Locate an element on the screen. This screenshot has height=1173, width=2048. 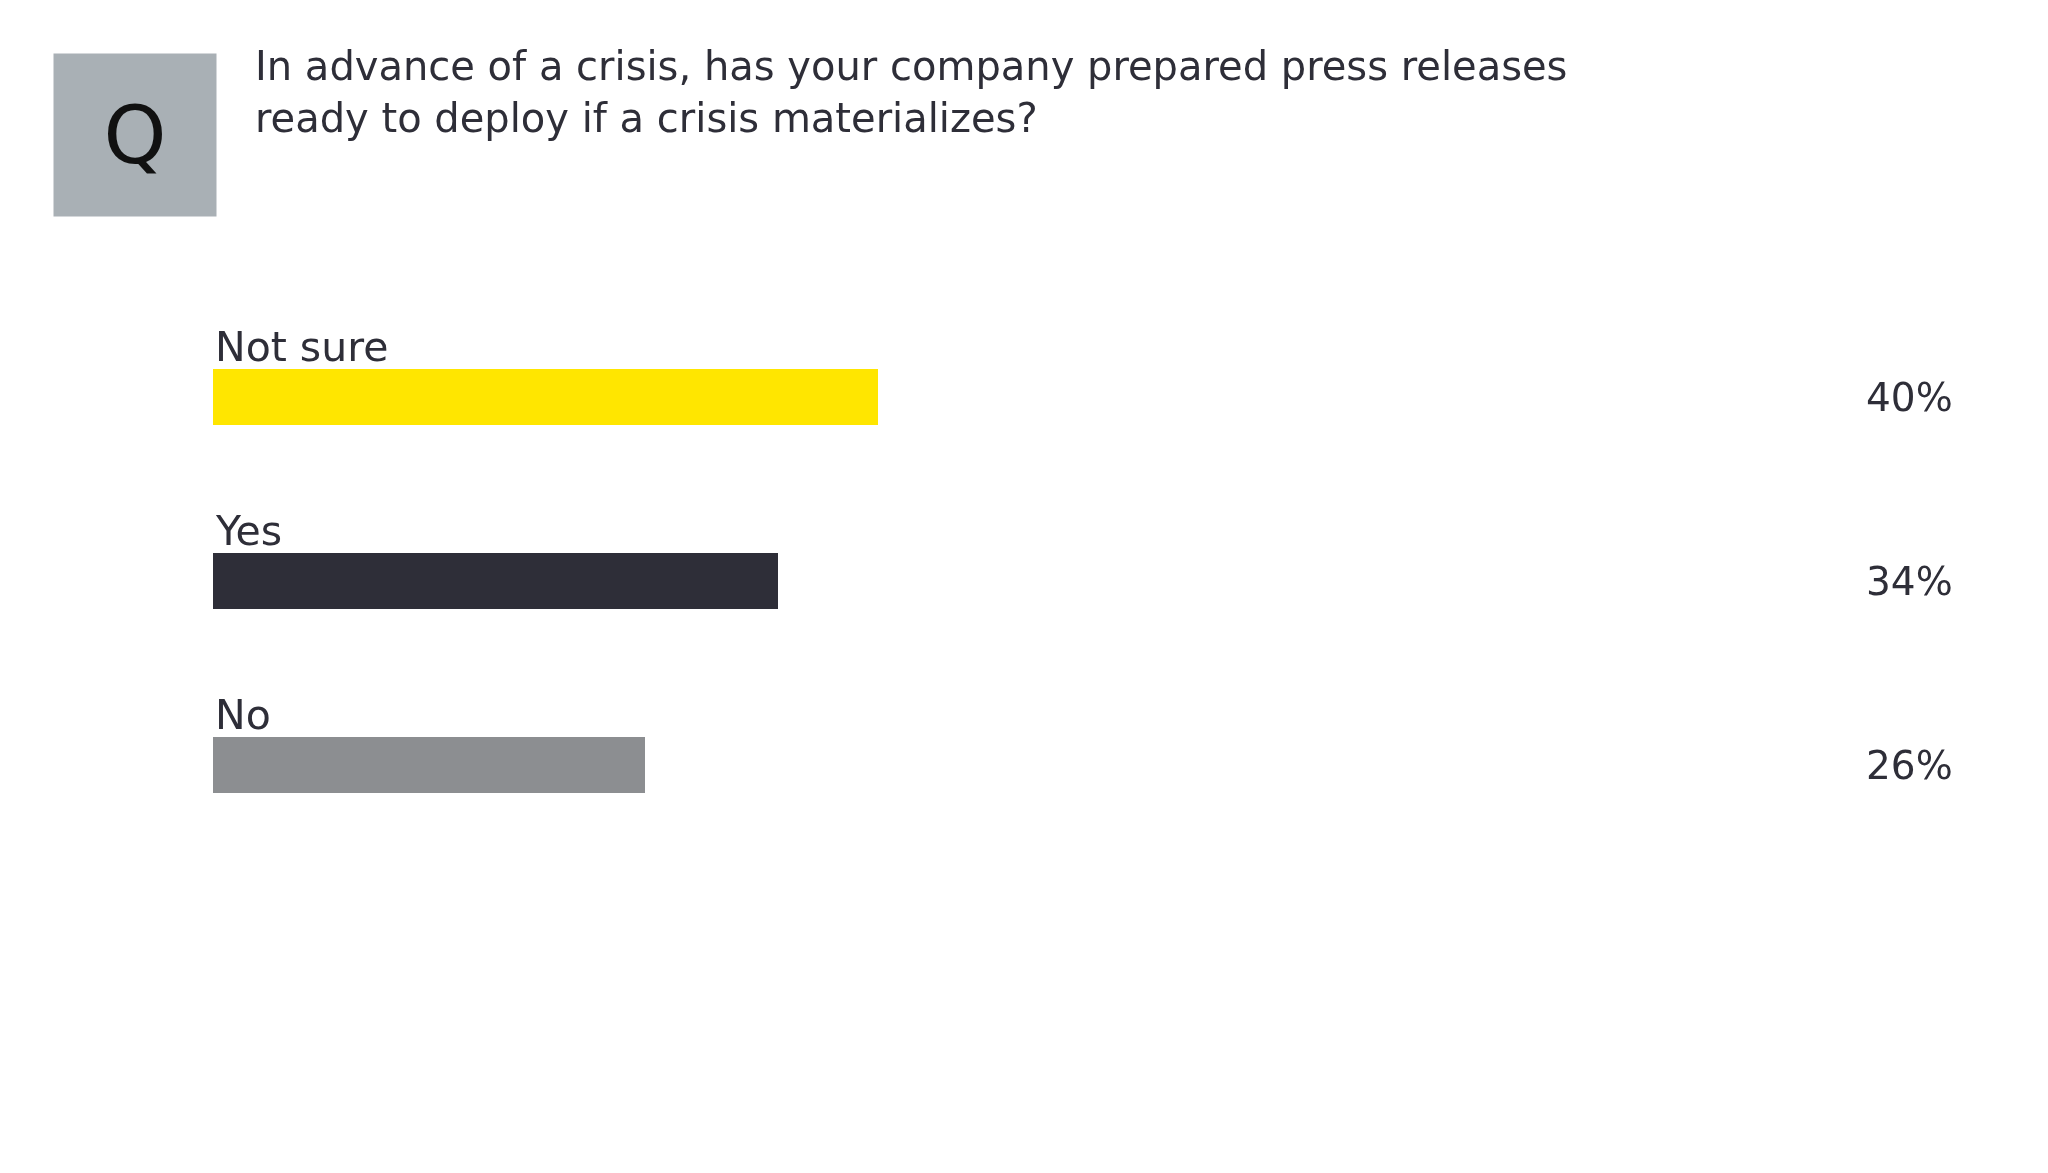
y-tick-label: No is located at coordinates (243, 715).